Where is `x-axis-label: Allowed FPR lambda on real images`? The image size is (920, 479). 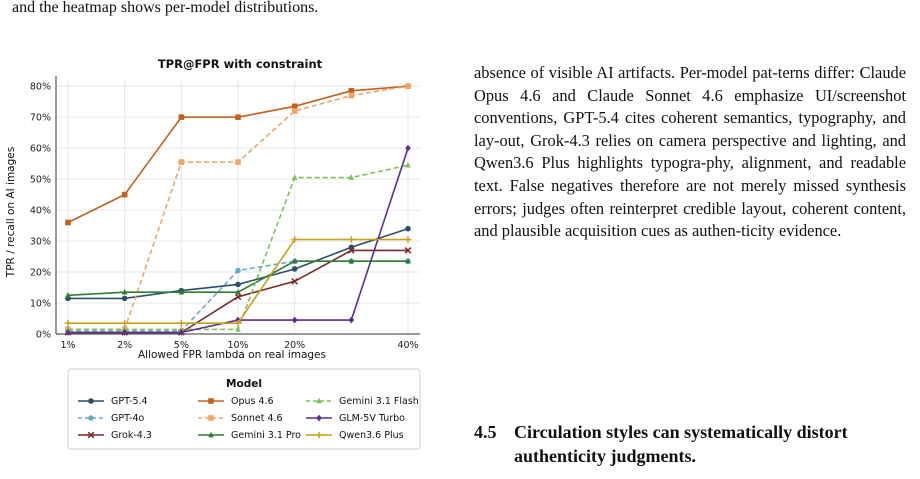 x-axis-label: Allowed FPR lambda on real images is located at coordinates (232, 355).